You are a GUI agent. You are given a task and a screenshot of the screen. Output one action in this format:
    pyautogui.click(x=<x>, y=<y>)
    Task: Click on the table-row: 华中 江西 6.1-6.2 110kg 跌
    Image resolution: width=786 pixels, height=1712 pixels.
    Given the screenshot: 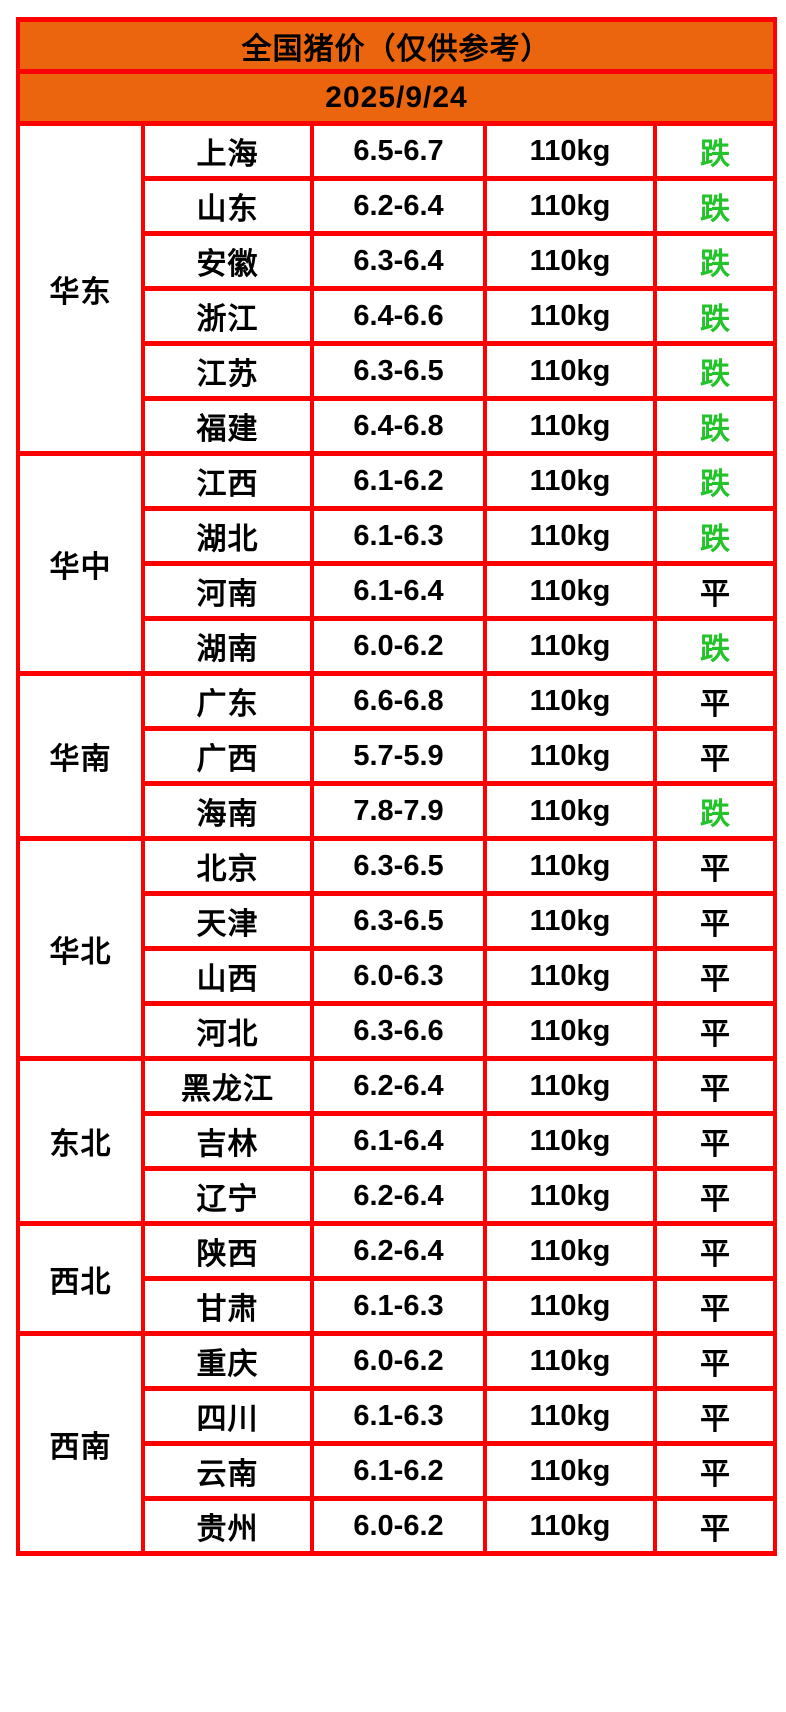 What is the action you would take?
    pyautogui.click(x=397, y=563)
    